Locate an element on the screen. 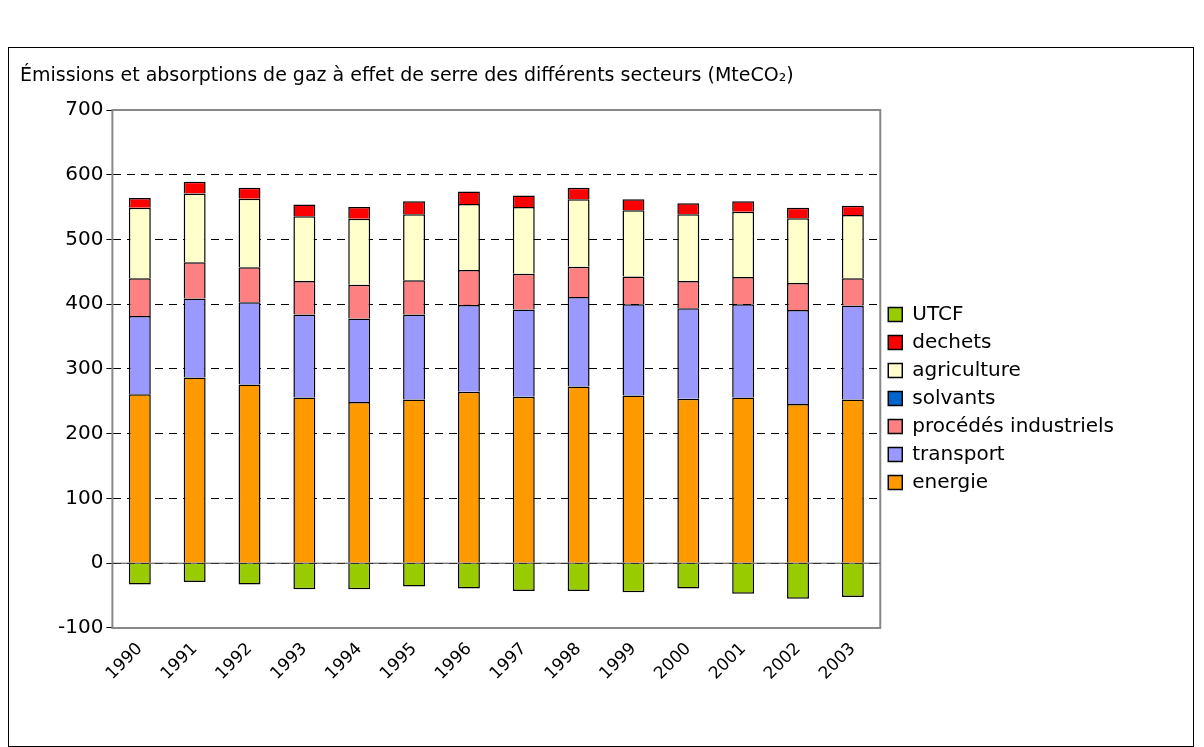 This screenshot has height=747, width=1204. y-tick-label: -100 is located at coordinates (81, 626).